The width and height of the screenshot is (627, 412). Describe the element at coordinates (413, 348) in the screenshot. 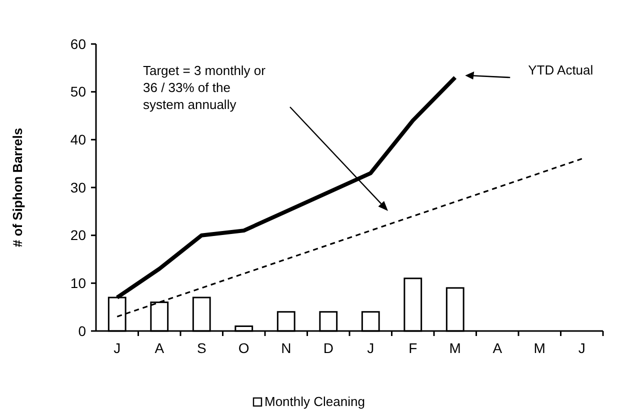

I see `x-tick-label: F` at that location.